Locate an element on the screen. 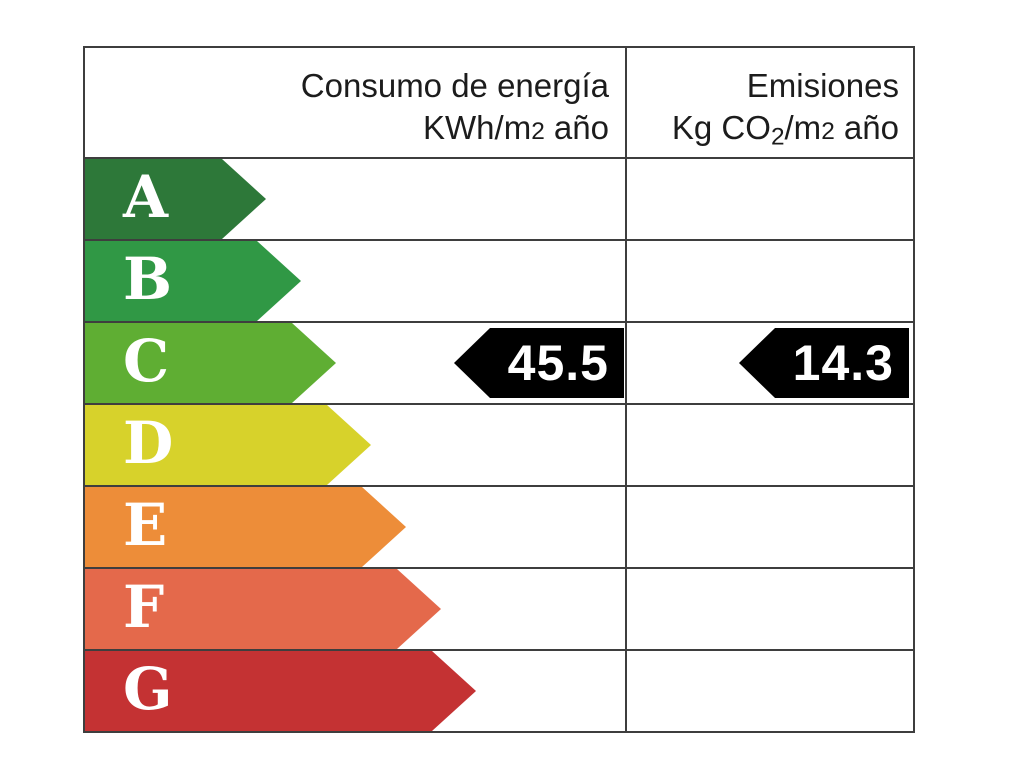 The height and width of the screenshot is (765, 1020). emissions-unit: Kg CO2/m2 año is located at coordinates (785, 130).